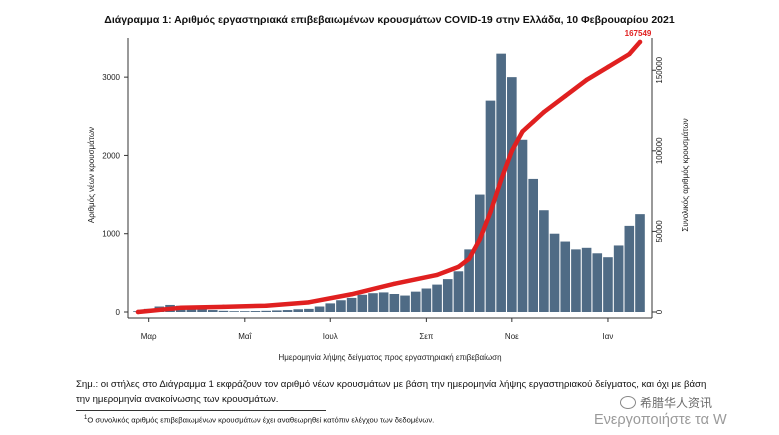  Describe the element at coordinates (659, 231) in the screenshot. I see `y-tick-label-right: 50000` at that location.